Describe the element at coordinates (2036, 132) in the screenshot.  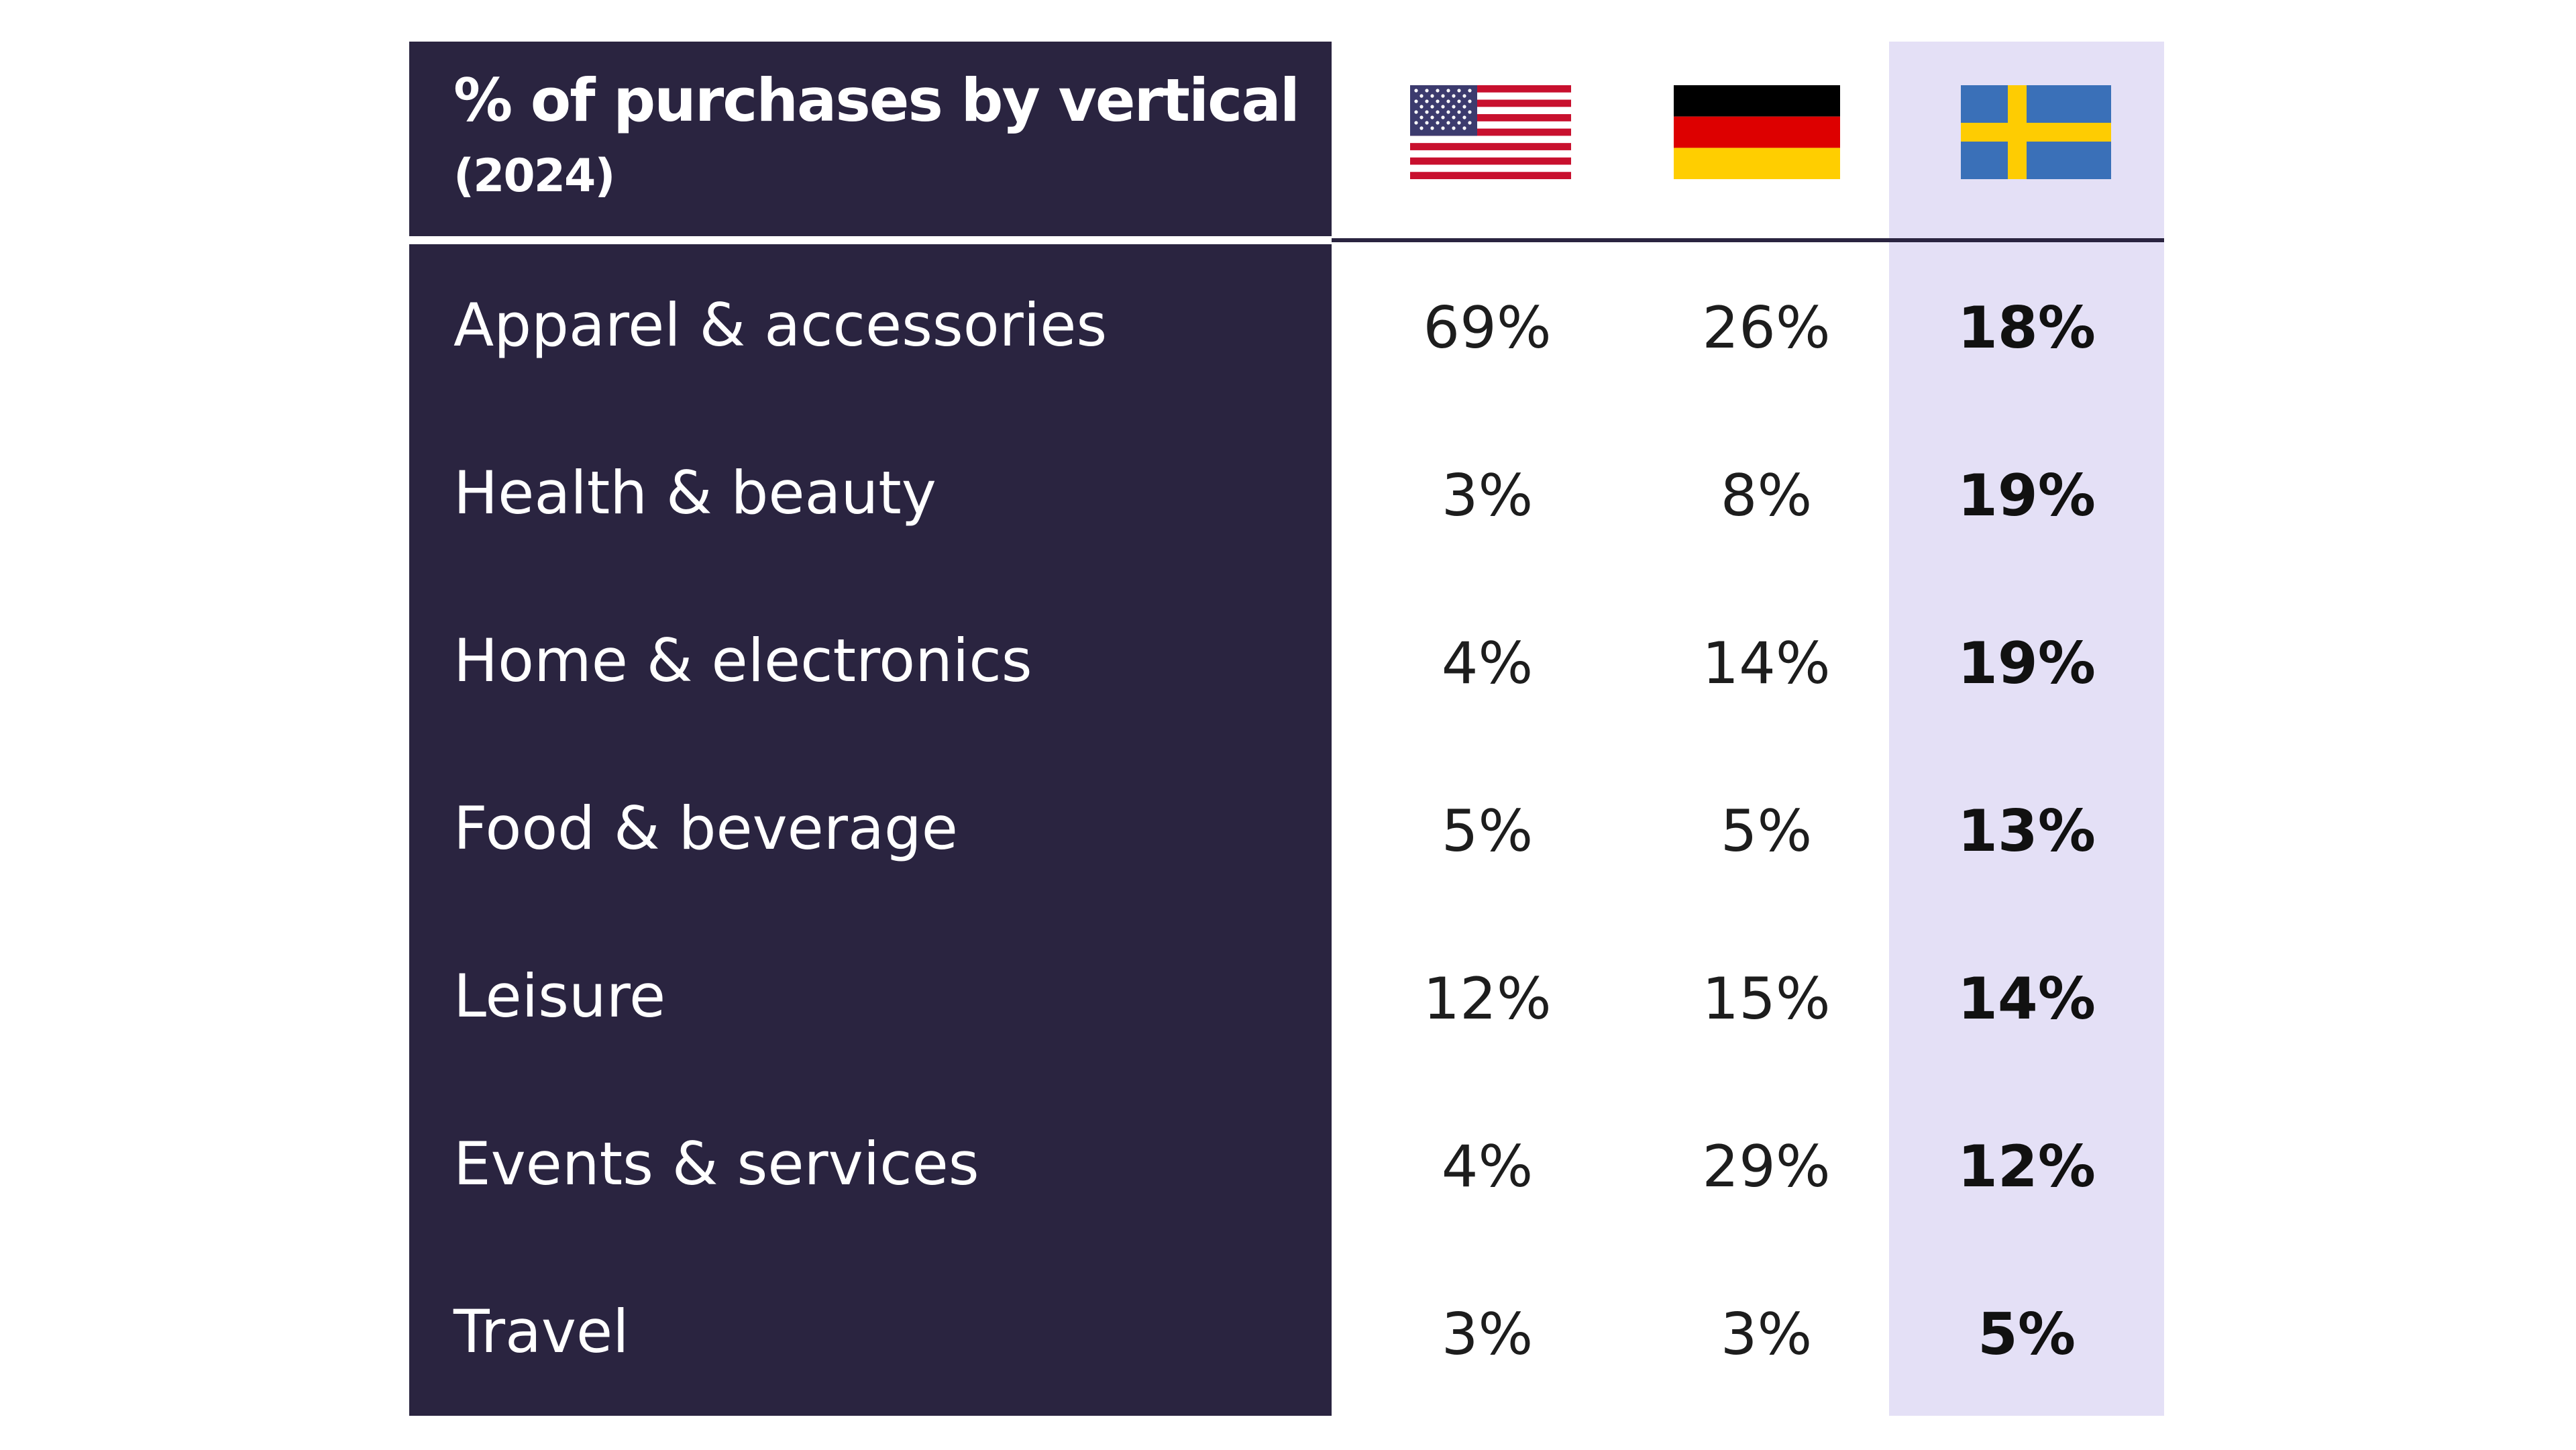
I see `sweden-flag-icon` at that location.